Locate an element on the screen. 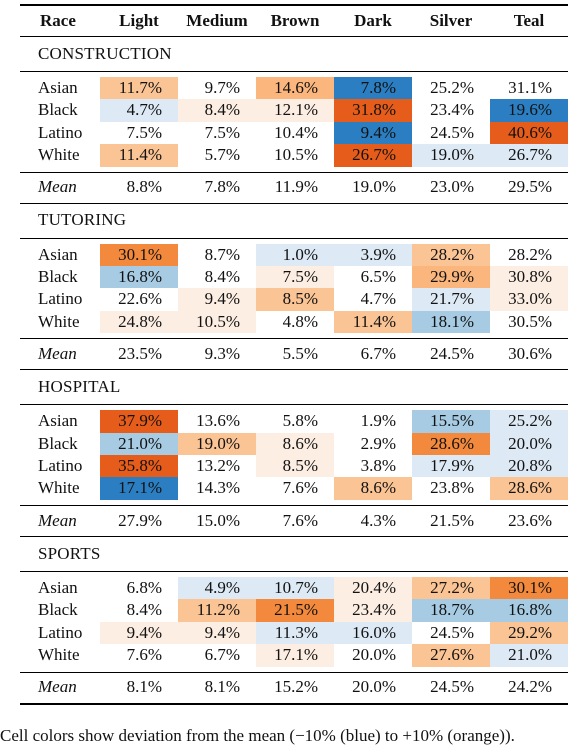  table-row: Black 21.0% 19.0% 8.6% 2.9% 28.6% 20.0% is located at coordinates (294, 444).